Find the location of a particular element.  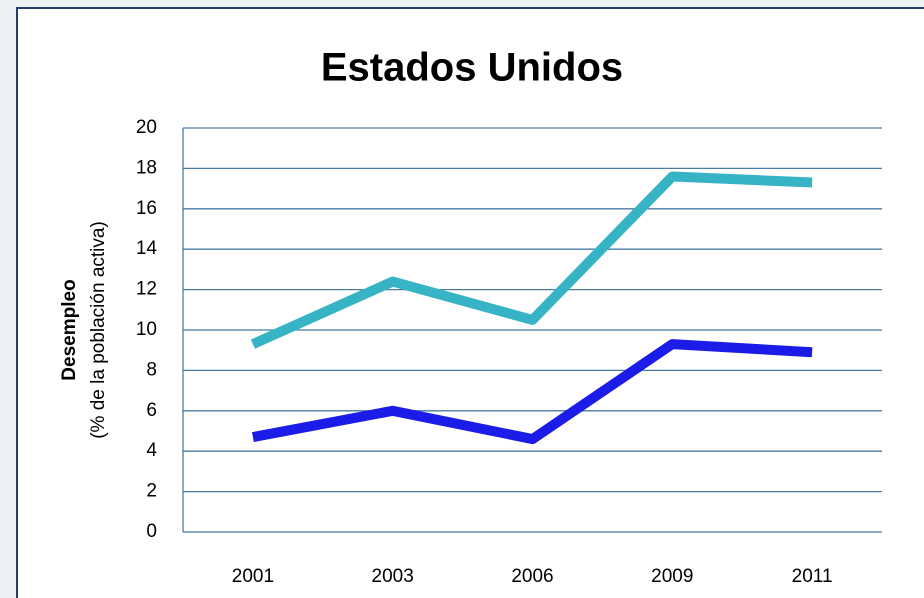

y-axis-label: (% de la población activa) is located at coordinates (98, 330).